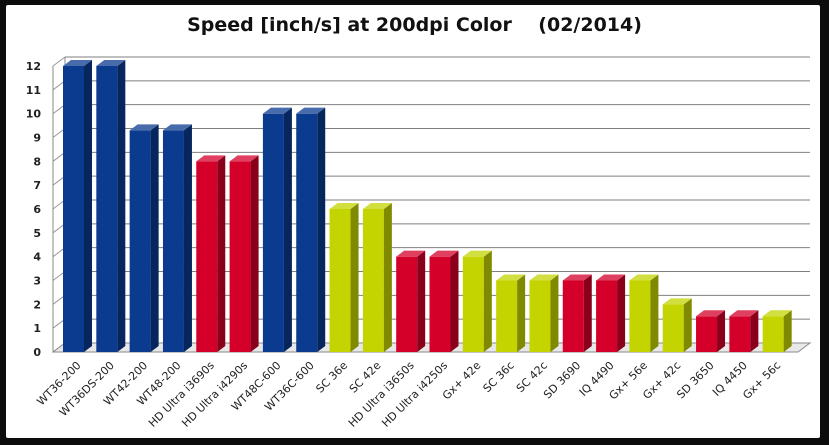 The image size is (829, 445). What do you see at coordinates (37, 138) in the screenshot?
I see `y-tick-label: 9` at bounding box center [37, 138].